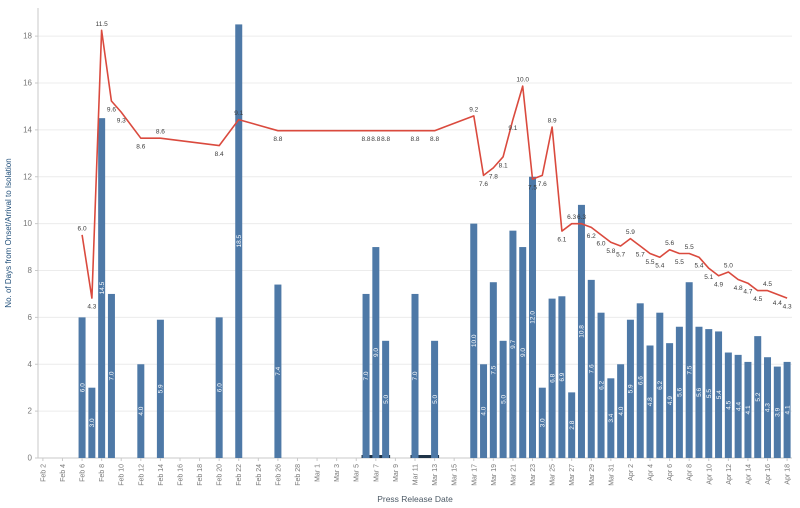 Image resolution: width=800 pixels, height=508 pixels. I want to click on line-value-label: 5.9, so click(630, 232).